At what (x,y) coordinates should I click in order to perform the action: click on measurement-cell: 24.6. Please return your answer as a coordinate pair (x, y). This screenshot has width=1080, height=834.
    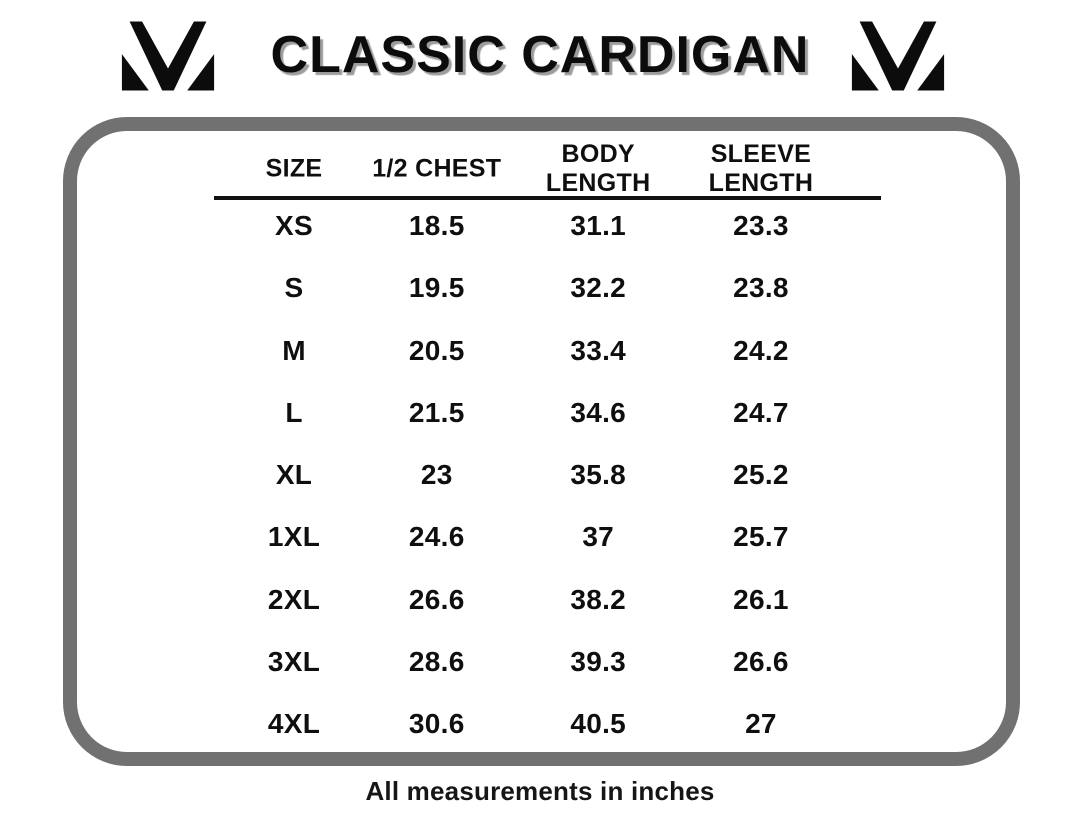
    Looking at the image, I should click on (436, 537).